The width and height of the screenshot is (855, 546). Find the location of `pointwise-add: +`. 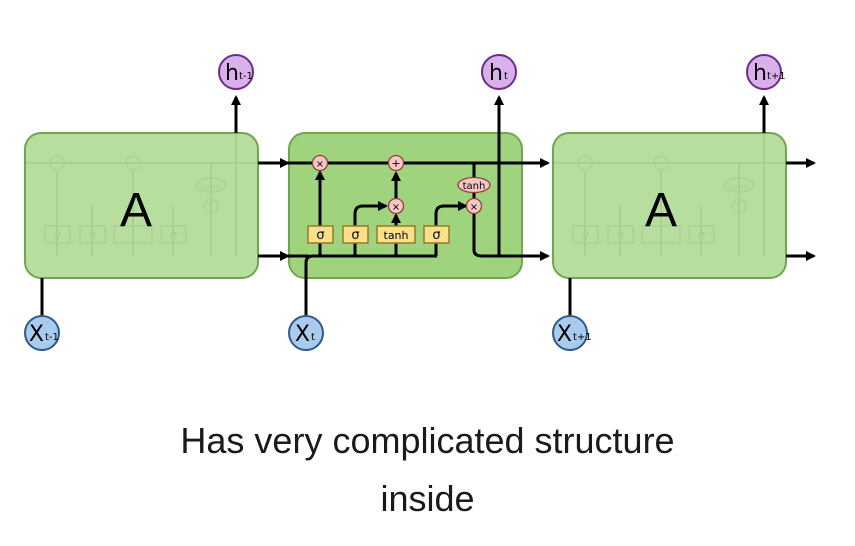

pointwise-add: + is located at coordinates (396, 163).